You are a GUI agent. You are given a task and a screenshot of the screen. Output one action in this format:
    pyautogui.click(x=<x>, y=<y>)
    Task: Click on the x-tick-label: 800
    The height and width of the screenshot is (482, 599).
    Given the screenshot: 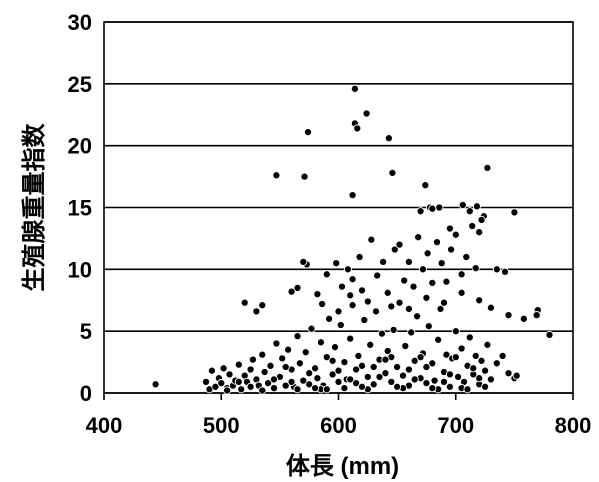 What is the action you would take?
    pyautogui.click(x=573, y=425)
    